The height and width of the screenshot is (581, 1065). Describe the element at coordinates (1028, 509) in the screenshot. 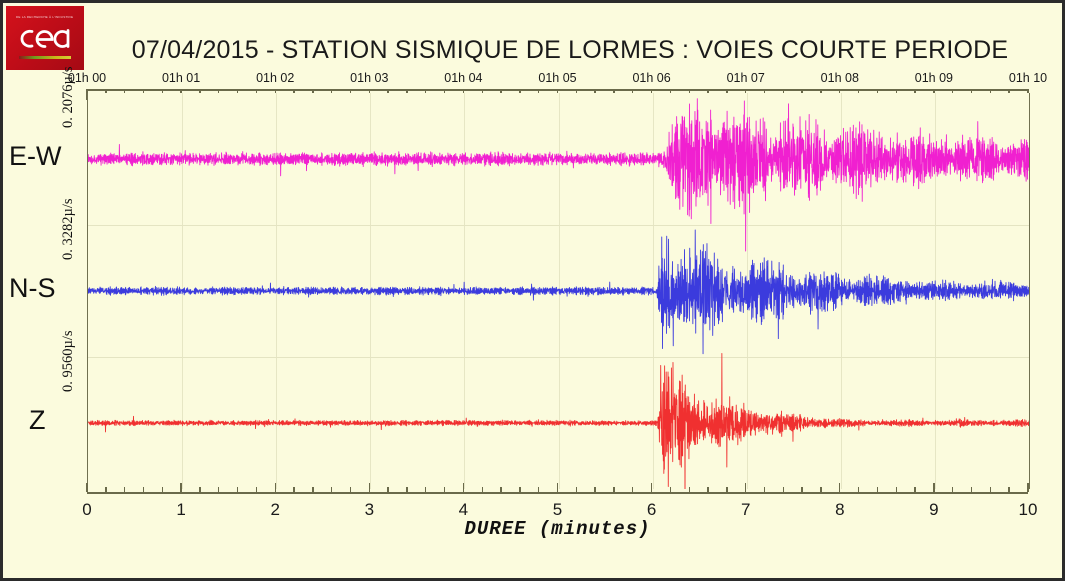

I see `bottom-axis-tick-label: 10` at that location.